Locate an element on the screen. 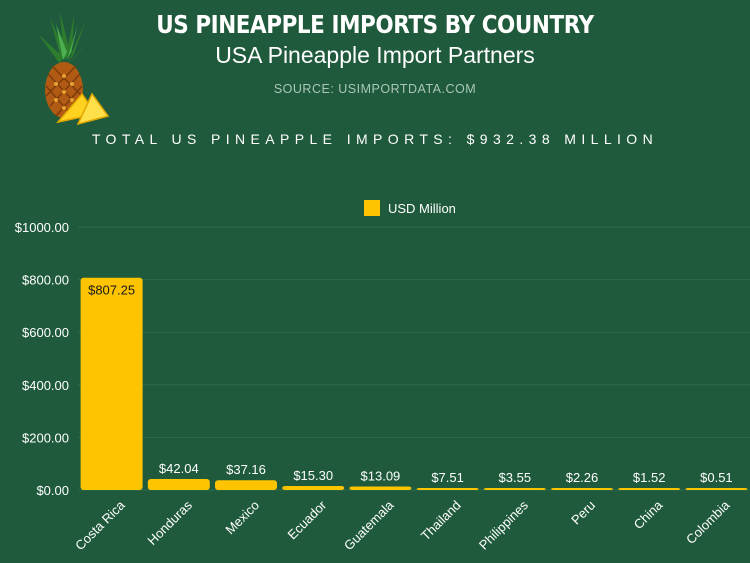 The height and width of the screenshot is (563, 750). chart-subtitle: USA Pineapple Import Partners is located at coordinates (375, 55).